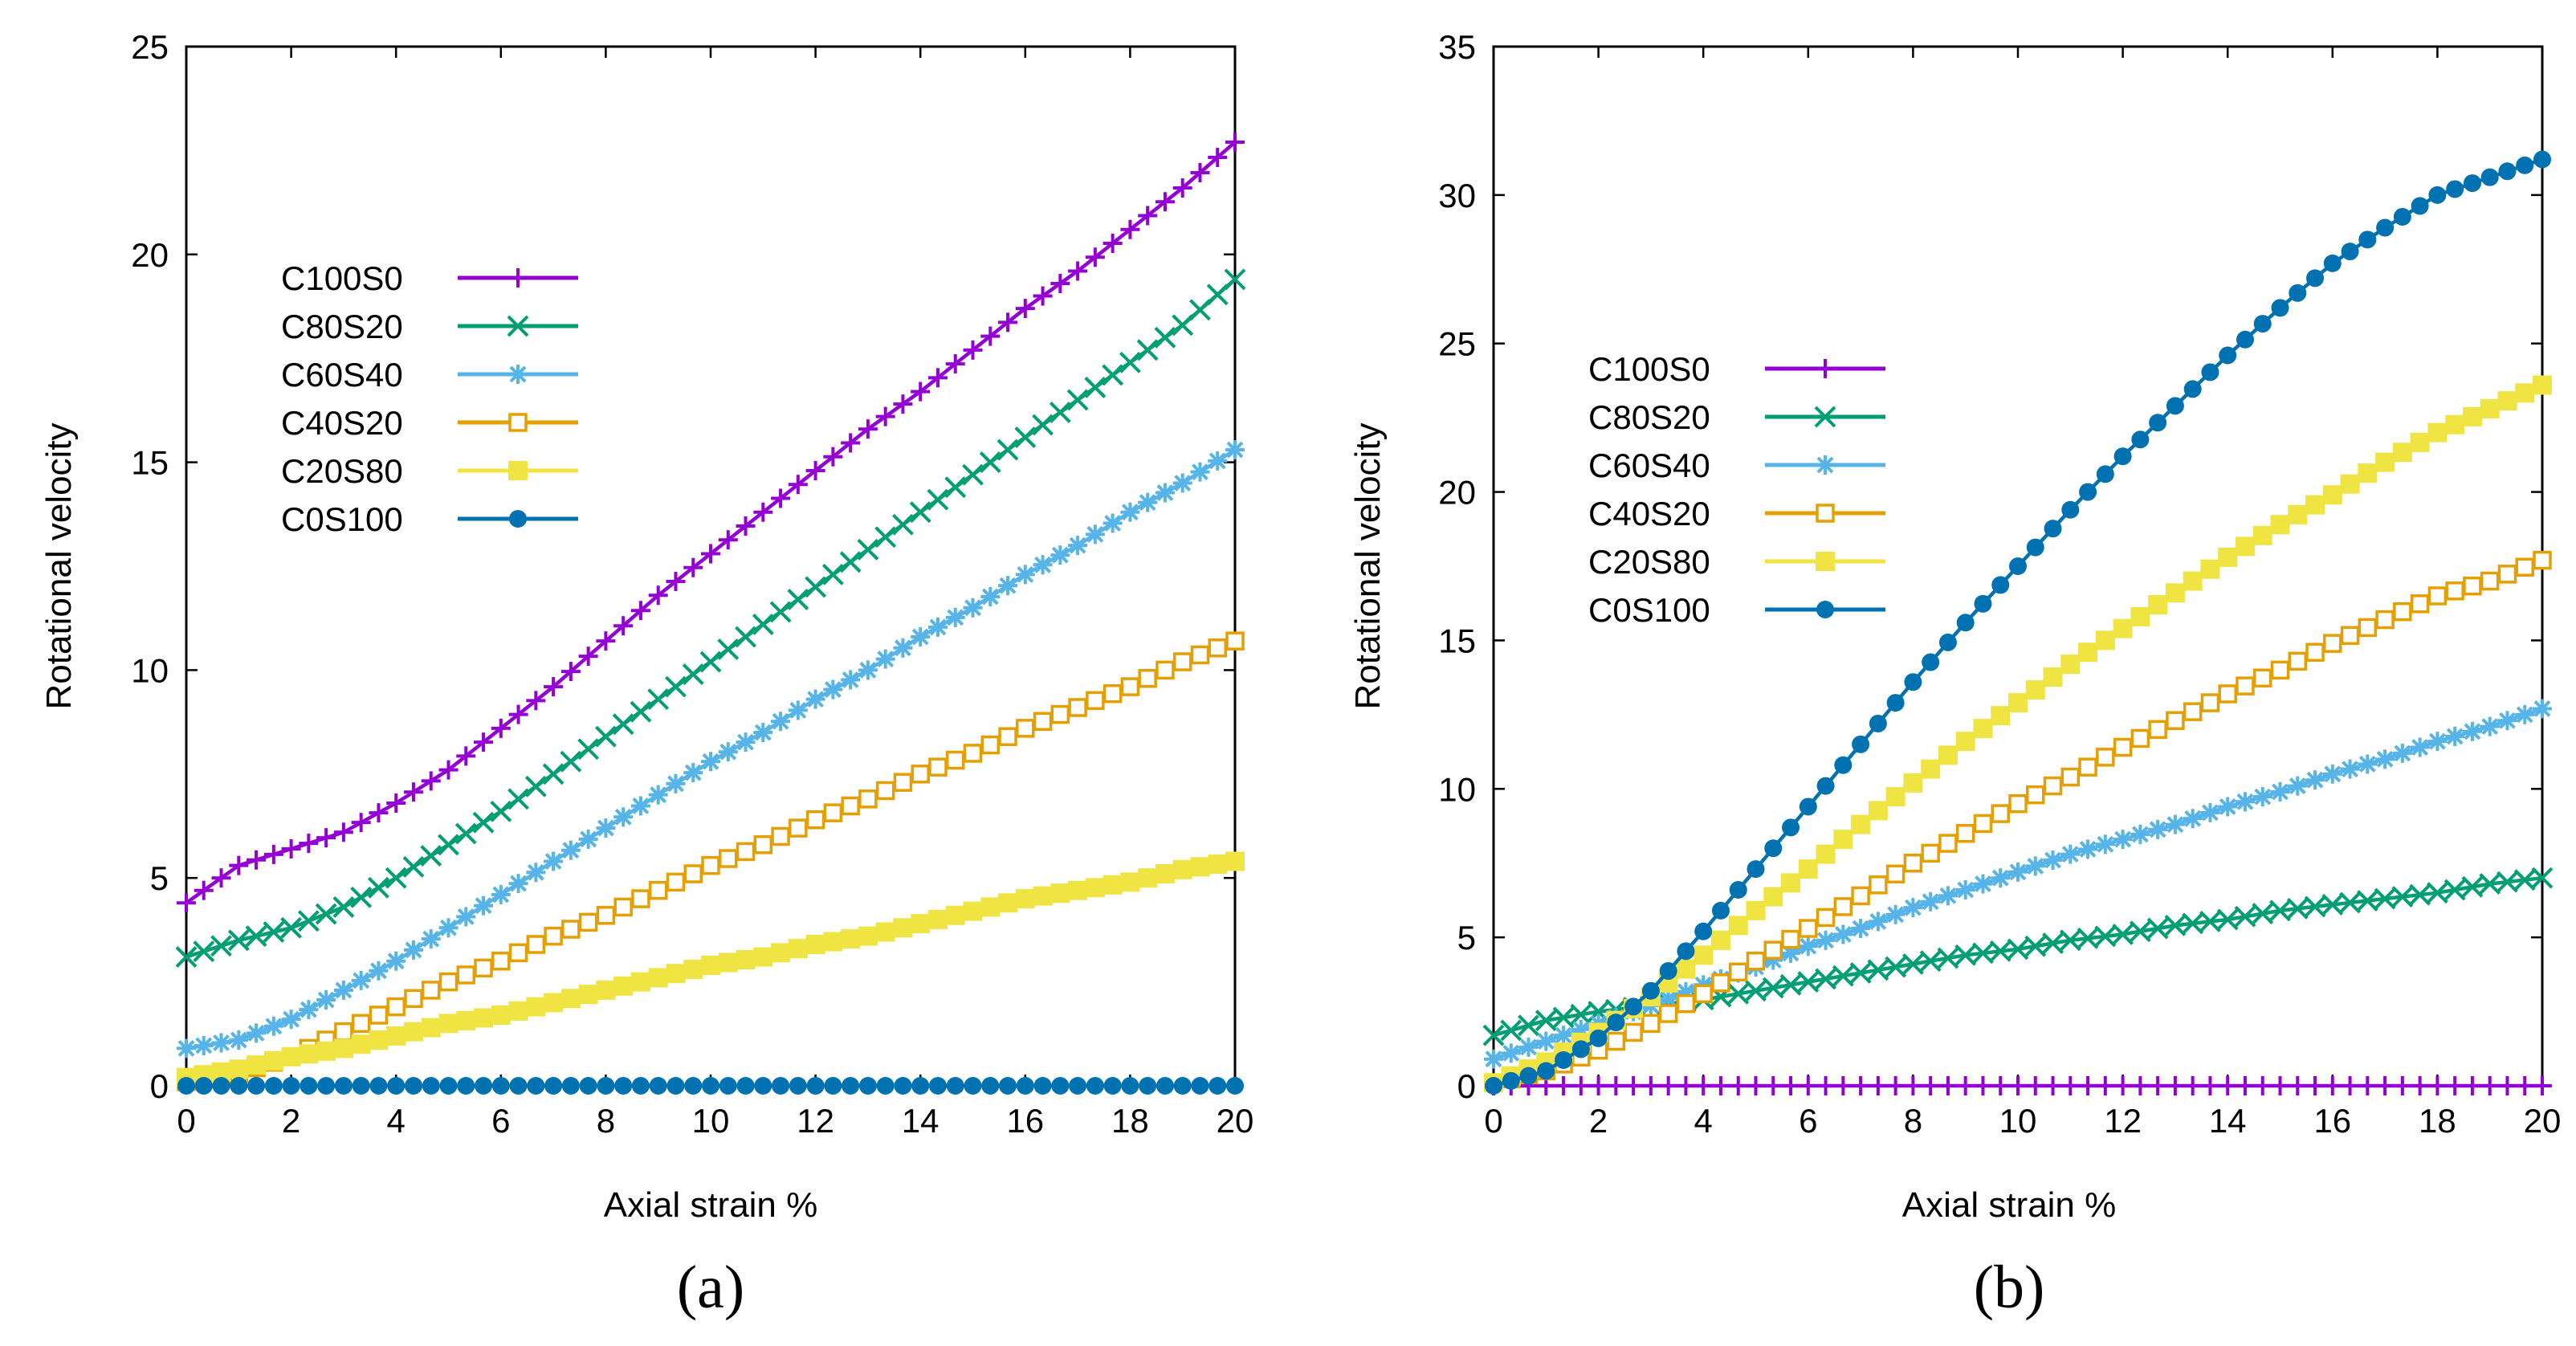  I want to click on y-tick-label: 20, so click(1457, 493).